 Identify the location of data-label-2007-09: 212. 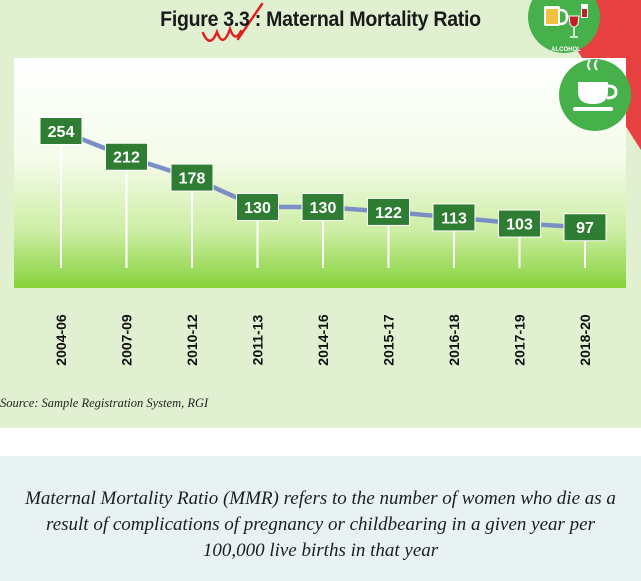
(126, 156).